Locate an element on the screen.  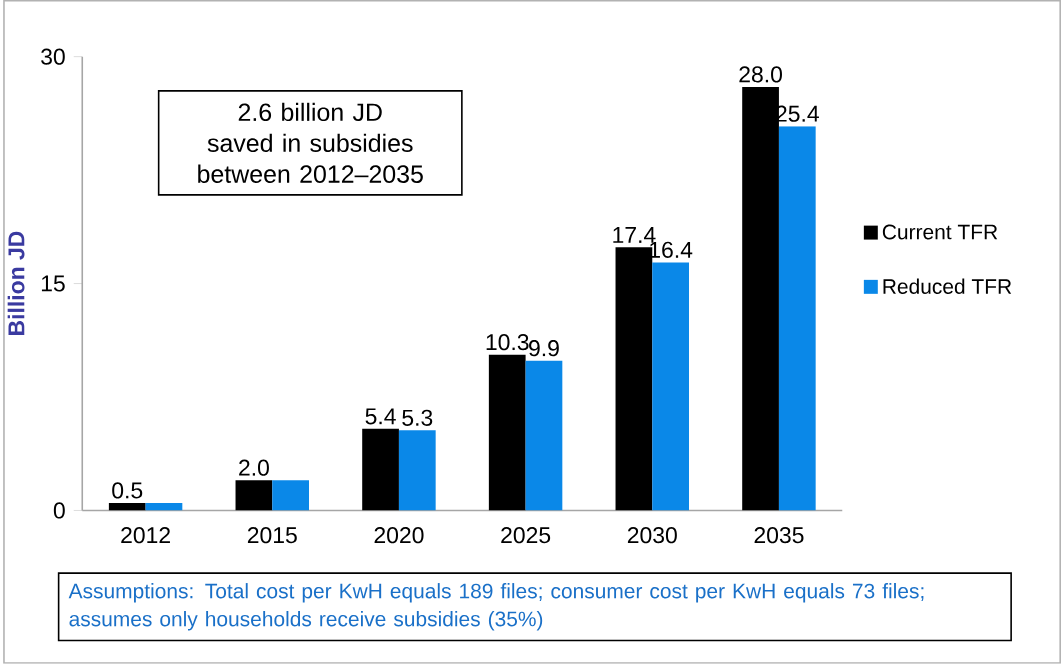
annotation: 2.6 billion JD saved in subsidies between 2012–2035 is located at coordinates (310, 143).